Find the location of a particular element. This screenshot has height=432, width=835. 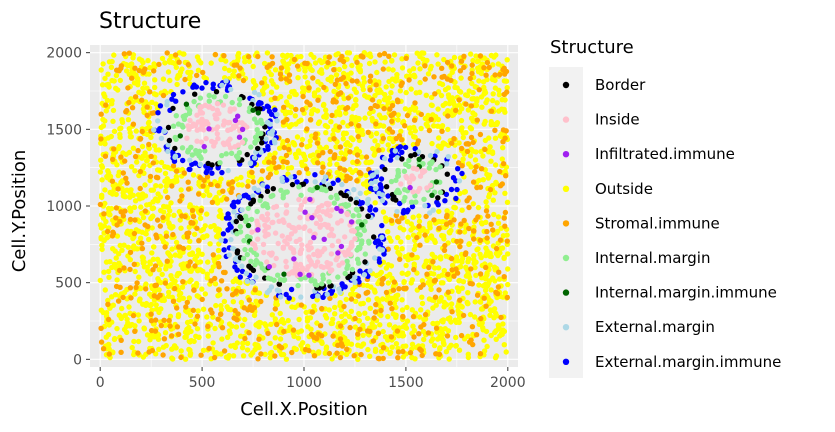

x-axis-title: Cell.X.Position is located at coordinates (304, 409).